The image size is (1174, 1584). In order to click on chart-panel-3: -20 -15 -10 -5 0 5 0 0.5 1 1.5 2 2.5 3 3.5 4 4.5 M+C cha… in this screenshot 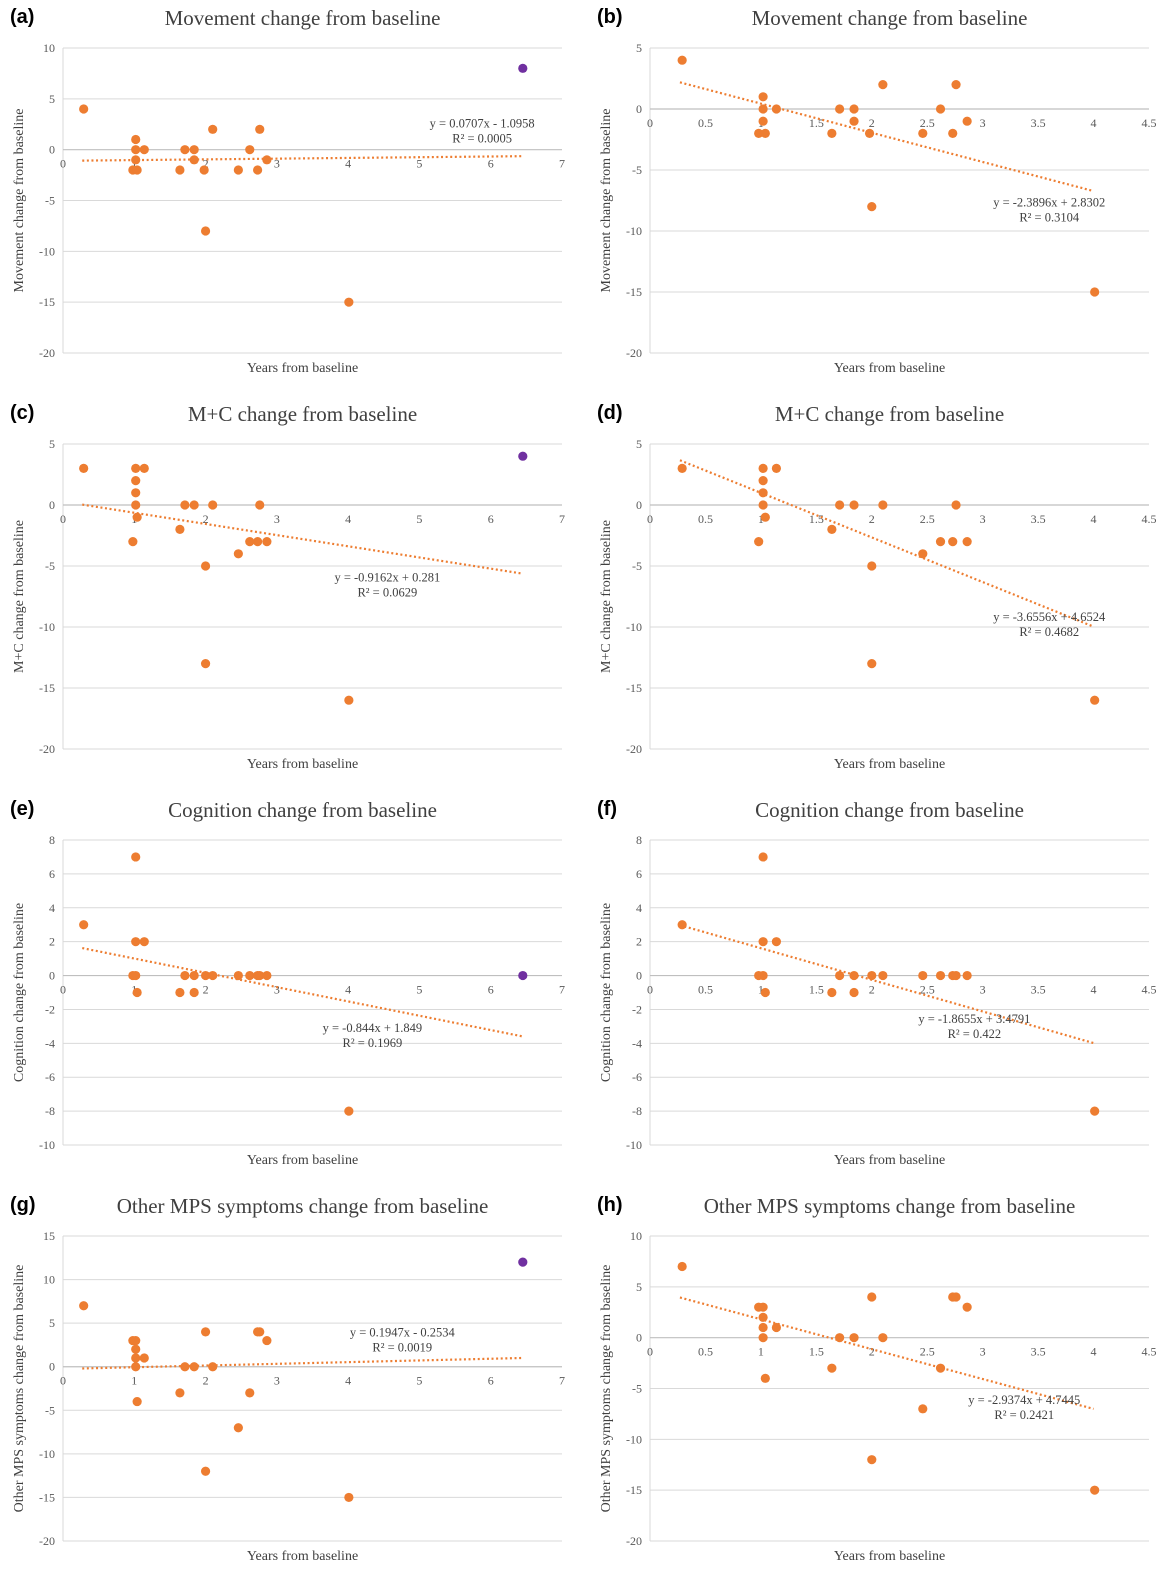, I will do `click(880, 594)`.